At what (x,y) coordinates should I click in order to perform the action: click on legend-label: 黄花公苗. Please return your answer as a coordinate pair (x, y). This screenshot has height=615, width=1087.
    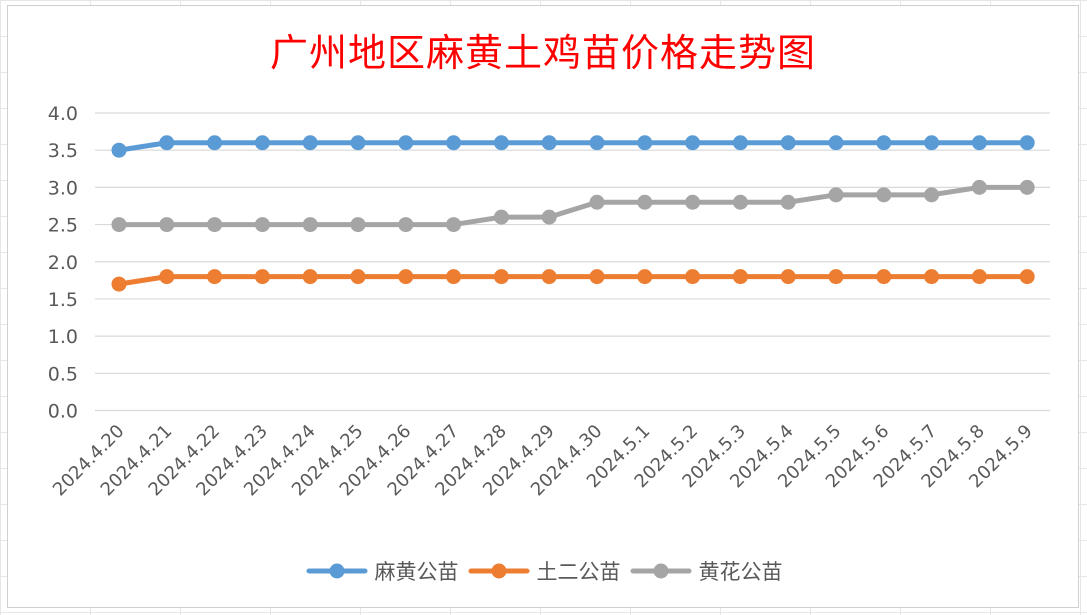
    Looking at the image, I should click on (740, 572).